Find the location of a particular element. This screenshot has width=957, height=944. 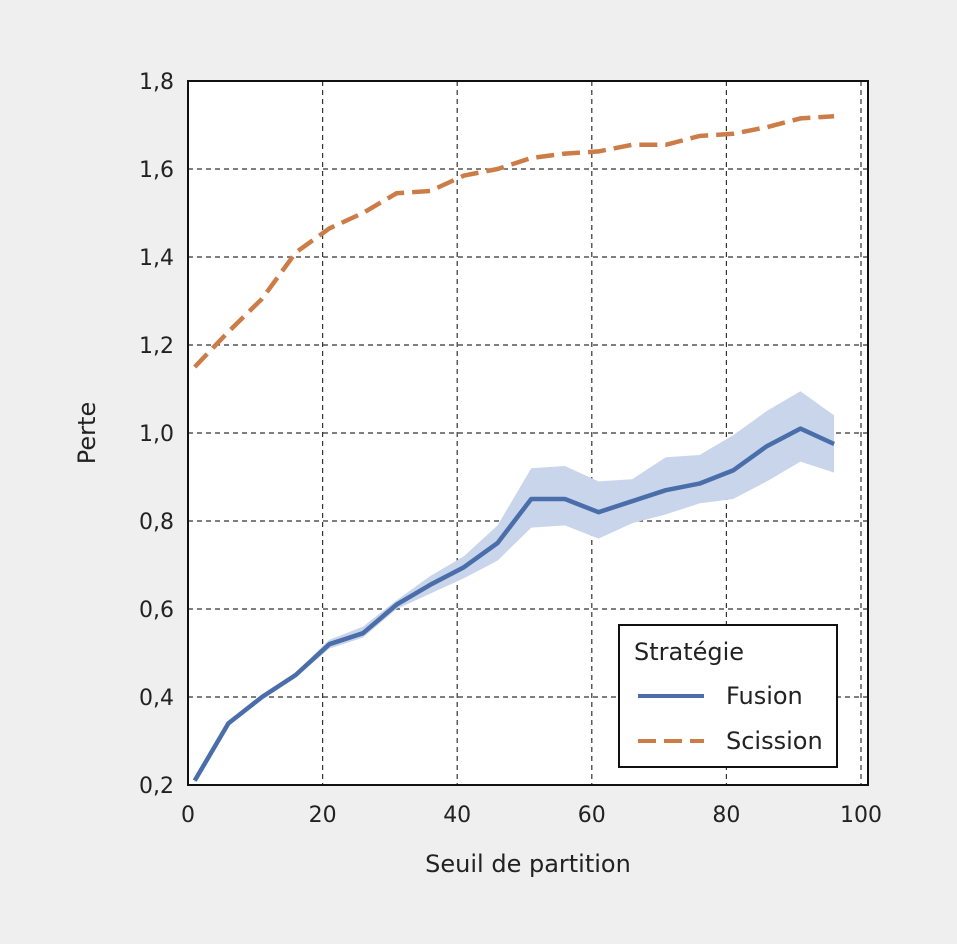

y-tick-label-3: 0,8 is located at coordinates (156, 522).